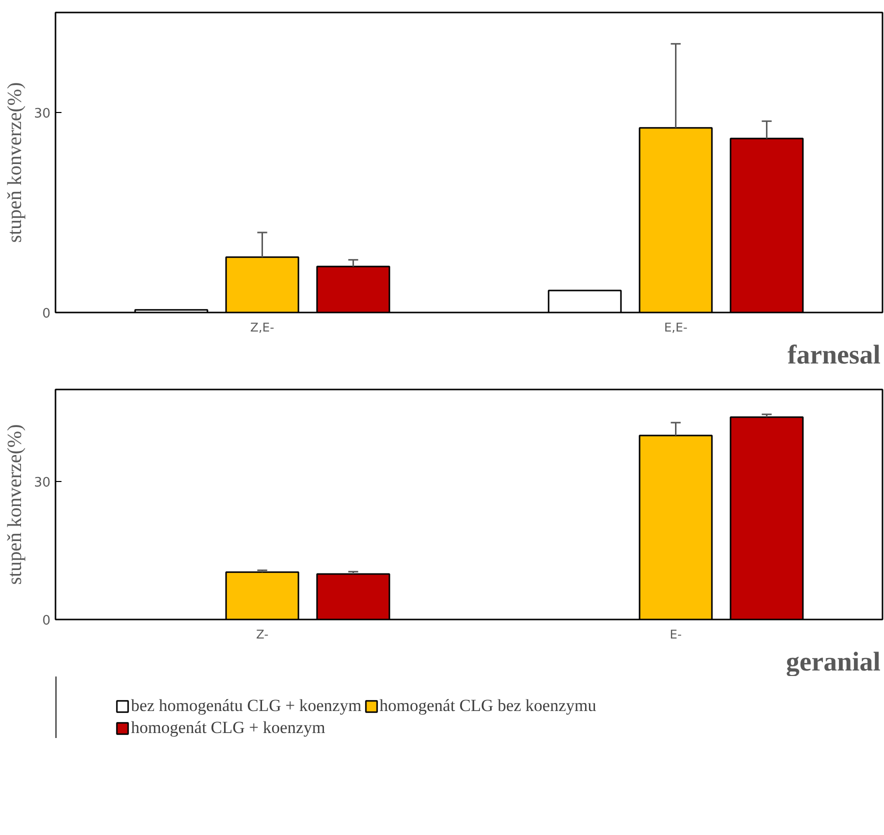 The height and width of the screenshot is (835, 884). Describe the element at coordinates (246, 706) in the screenshot. I see `legend-label: bez homogenátu CLG + koenzym` at that location.